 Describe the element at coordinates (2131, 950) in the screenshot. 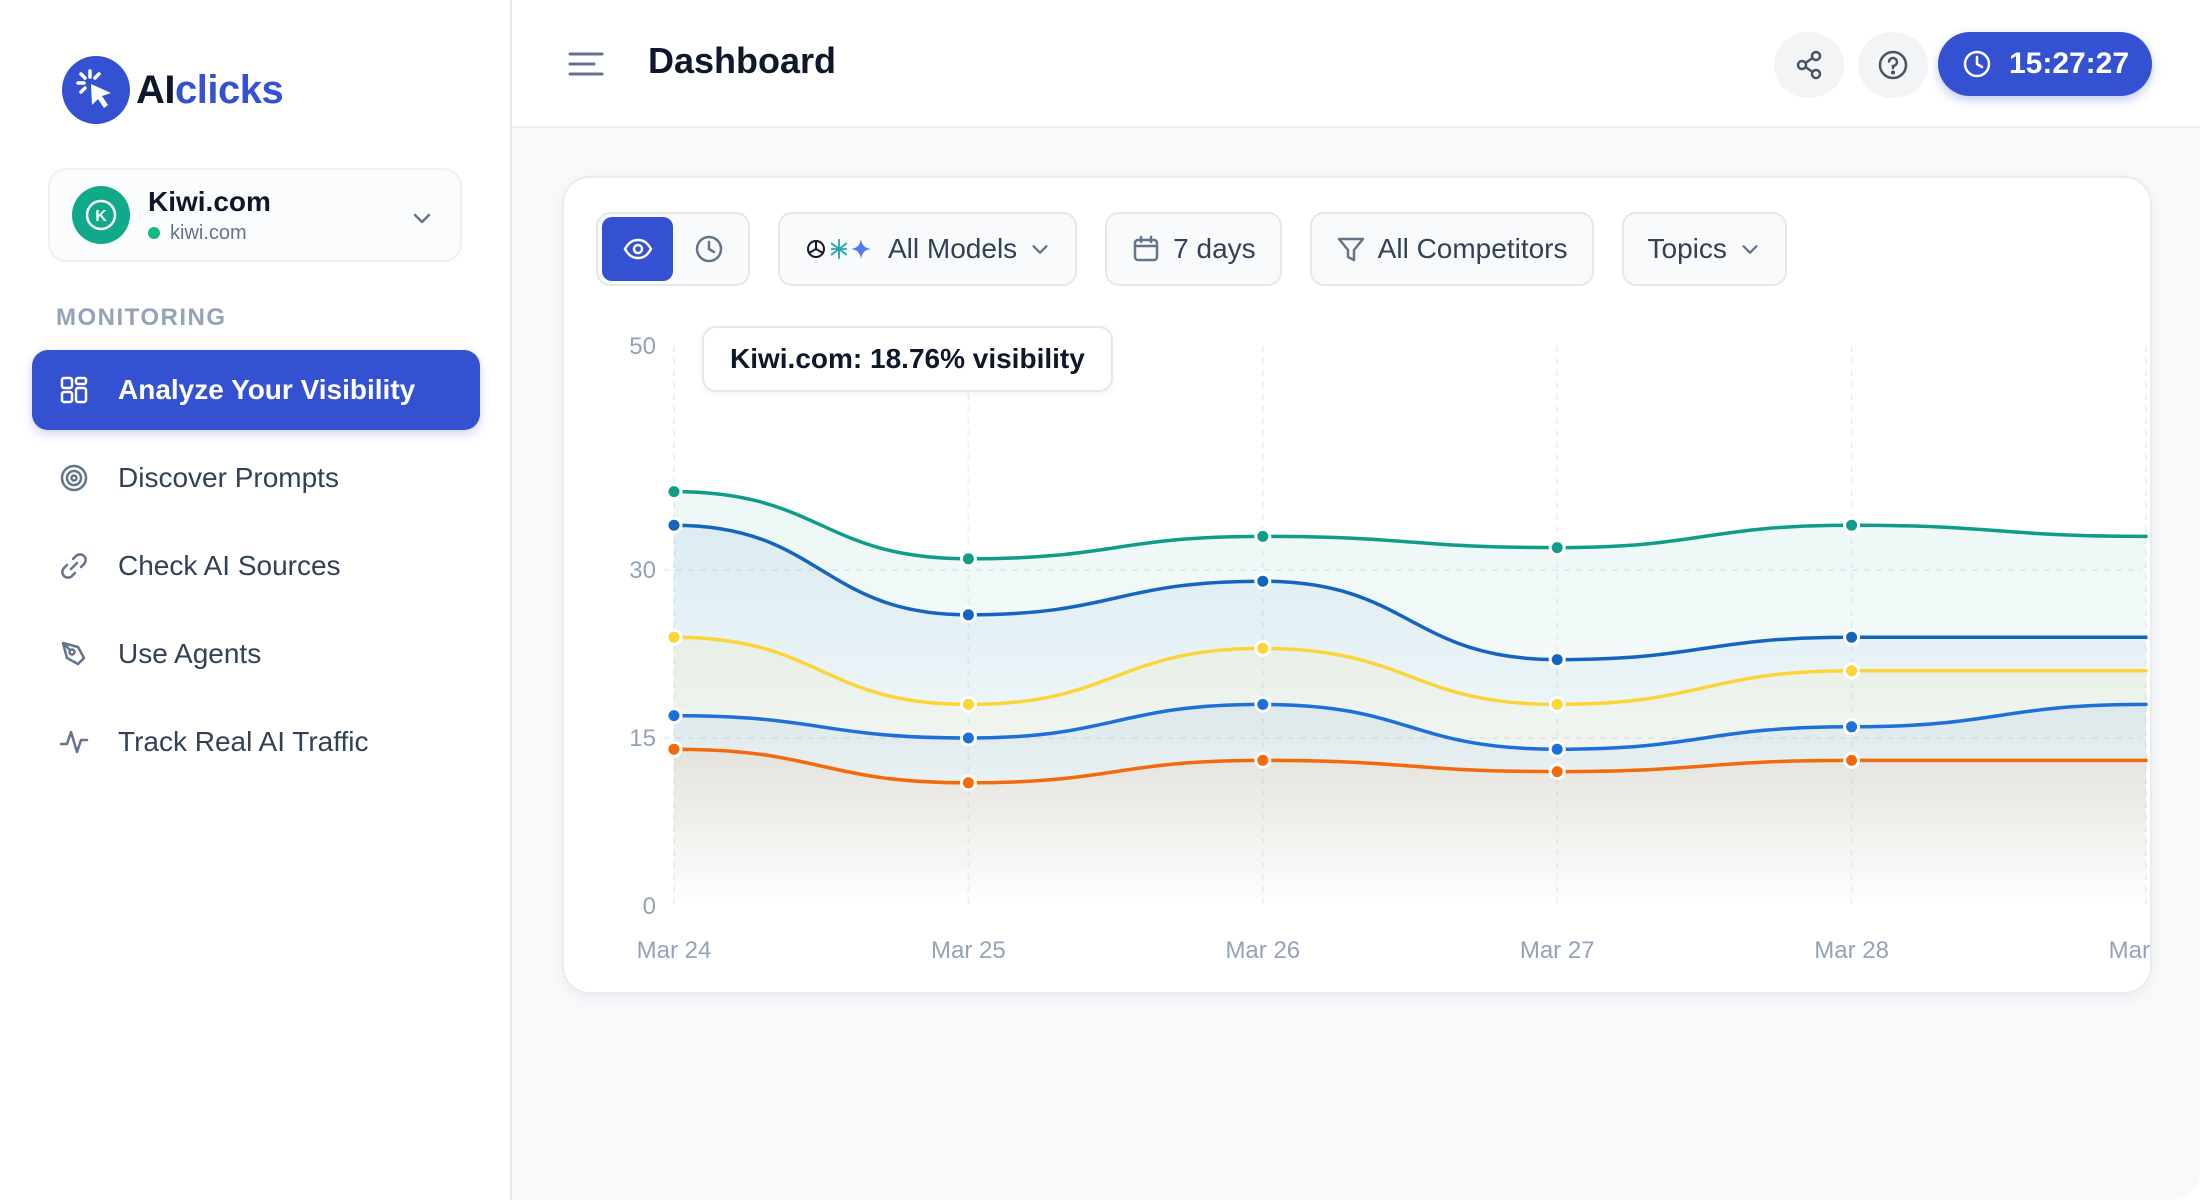

I see `x-tick-label: Mar 29` at that location.